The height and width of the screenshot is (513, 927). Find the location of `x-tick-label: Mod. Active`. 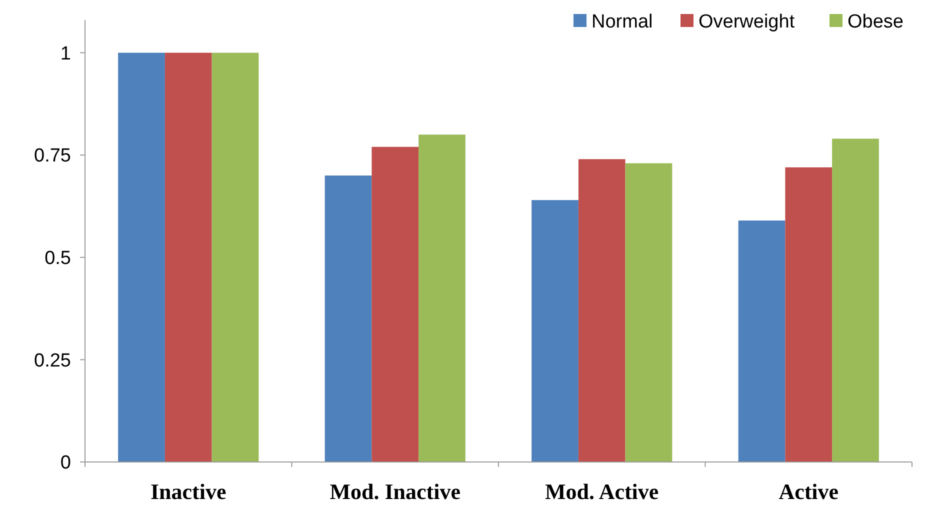

x-tick-label: Mod. Active is located at coordinates (602, 491).